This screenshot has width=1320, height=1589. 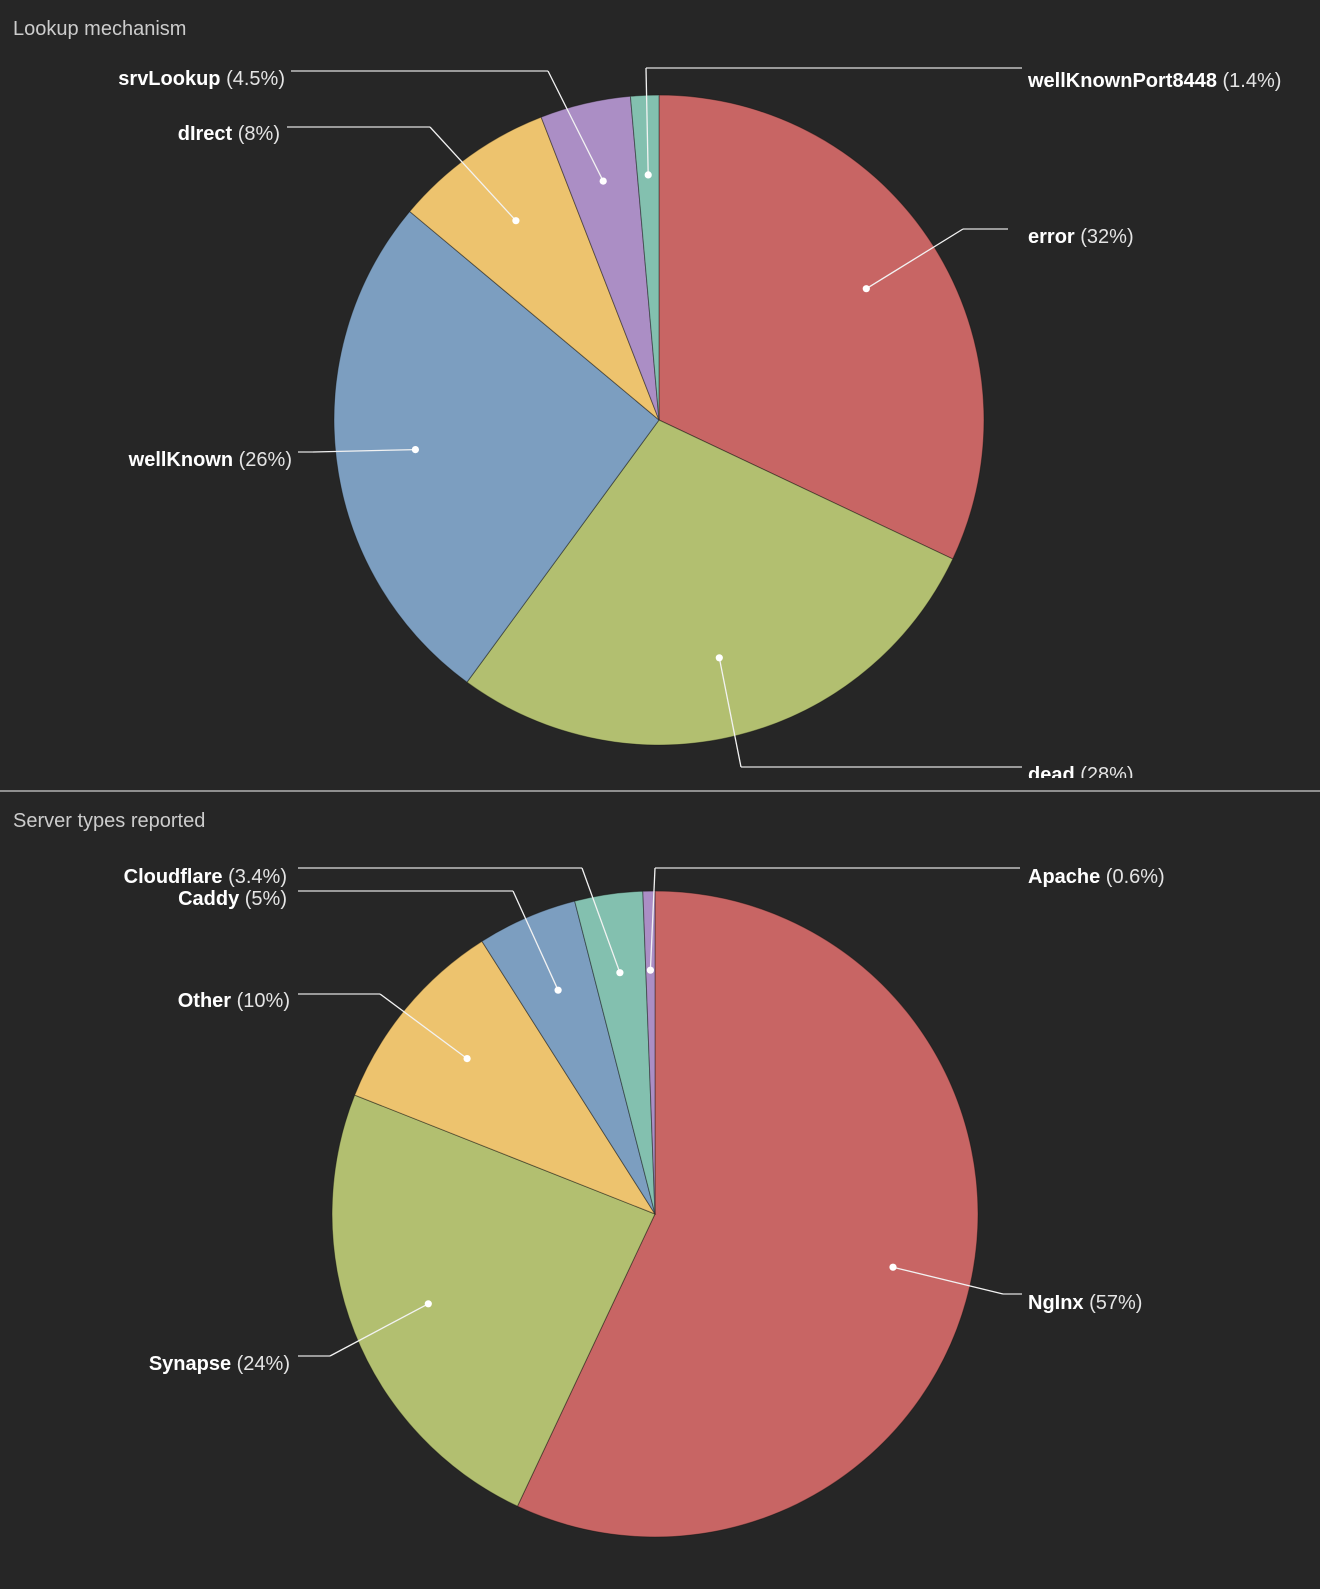 What do you see at coordinates (1154, 81) in the screenshot?
I see `slice-label-wellKnownPort8448: wellKnownPort8448 (1.4%)` at bounding box center [1154, 81].